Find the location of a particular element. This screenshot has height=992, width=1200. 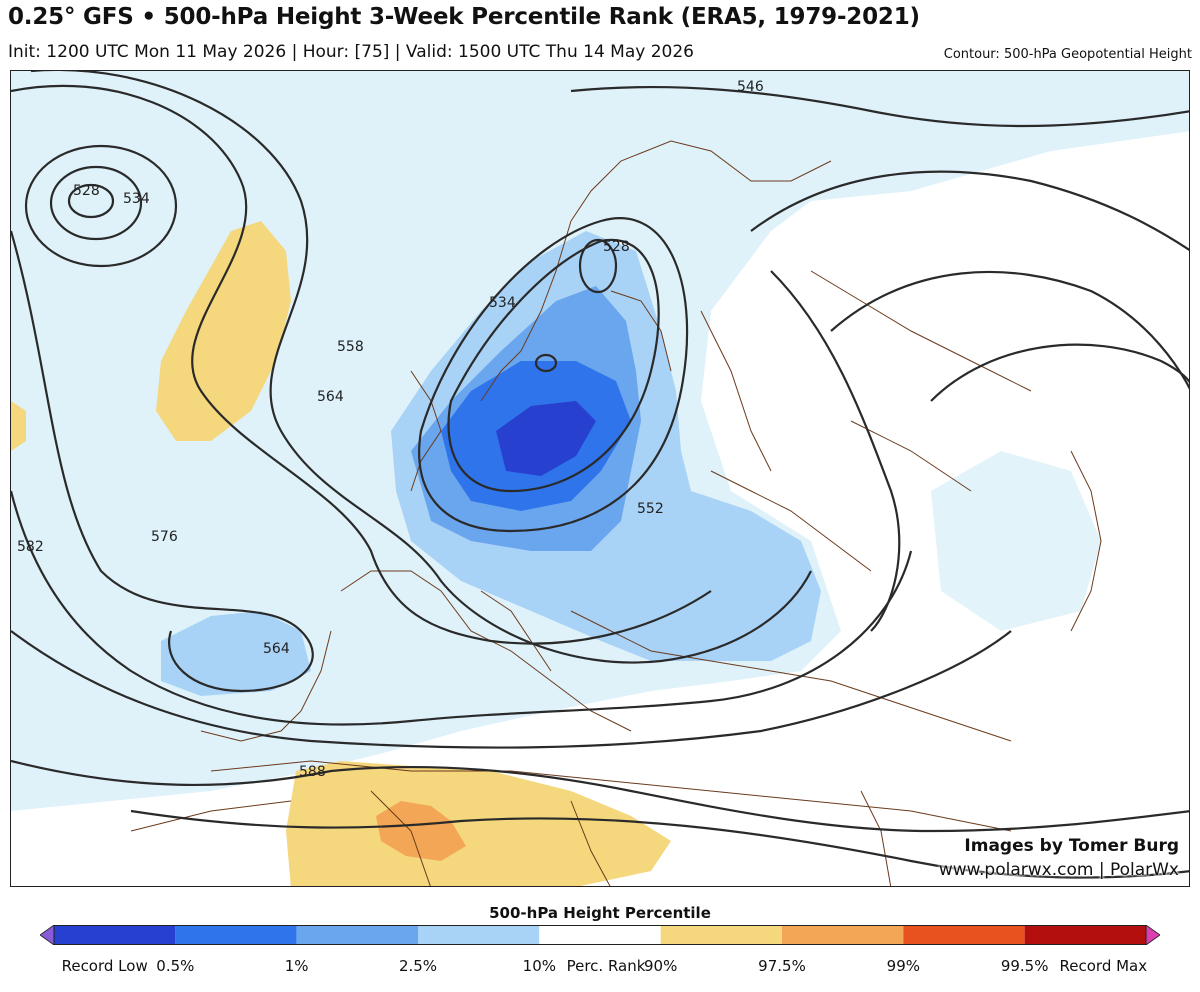

colorbar-frame is located at coordinates (600, 935).